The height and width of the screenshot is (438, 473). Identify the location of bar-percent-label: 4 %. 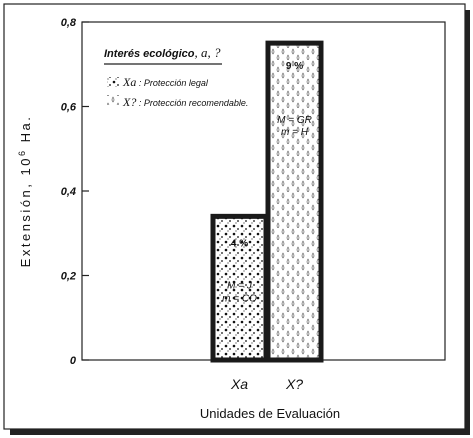
(239, 243).